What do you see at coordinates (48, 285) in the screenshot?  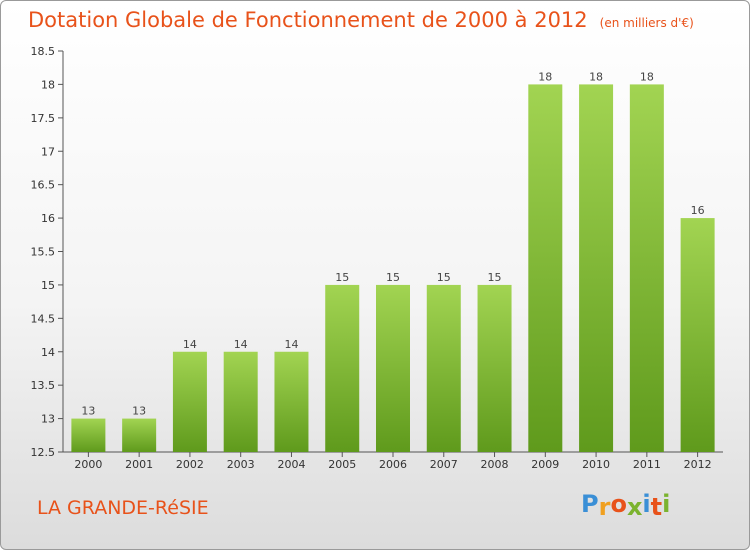 I see `y-tick-label: 15` at bounding box center [48, 285].